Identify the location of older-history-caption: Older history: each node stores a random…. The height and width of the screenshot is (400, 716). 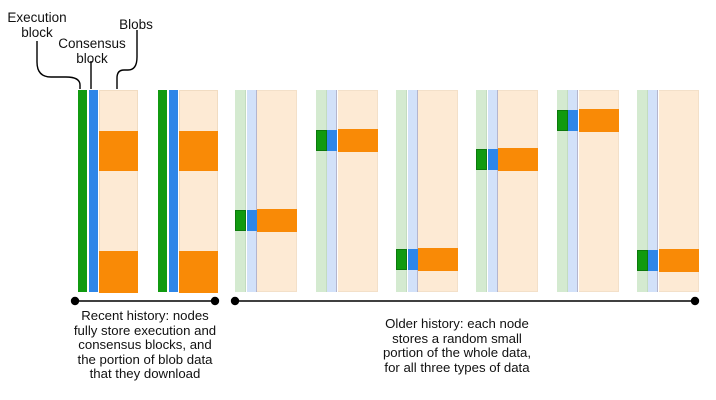
(457, 345).